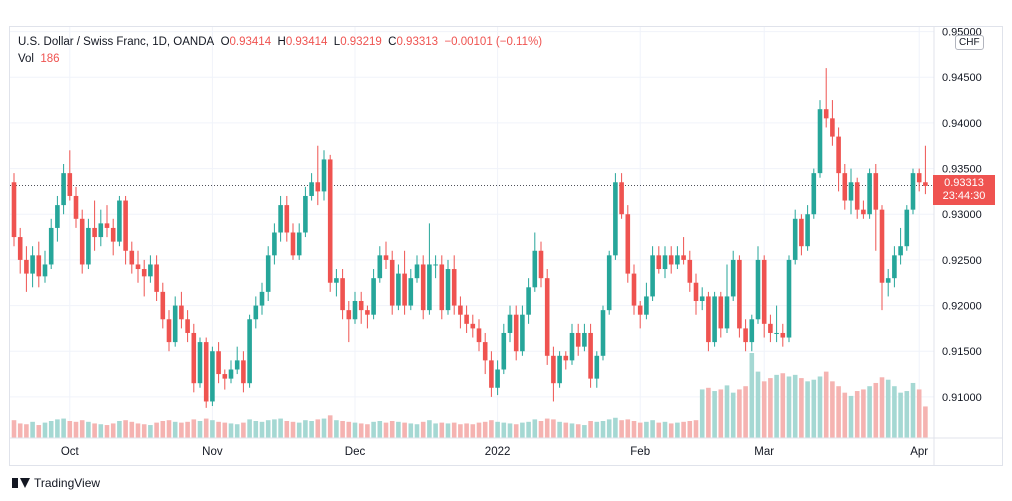 This screenshot has height=501, width=1012. What do you see at coordinates (498, 452) in the screenshot?
I see `time-tick-label: 2022` at bounding box center [498, 452].